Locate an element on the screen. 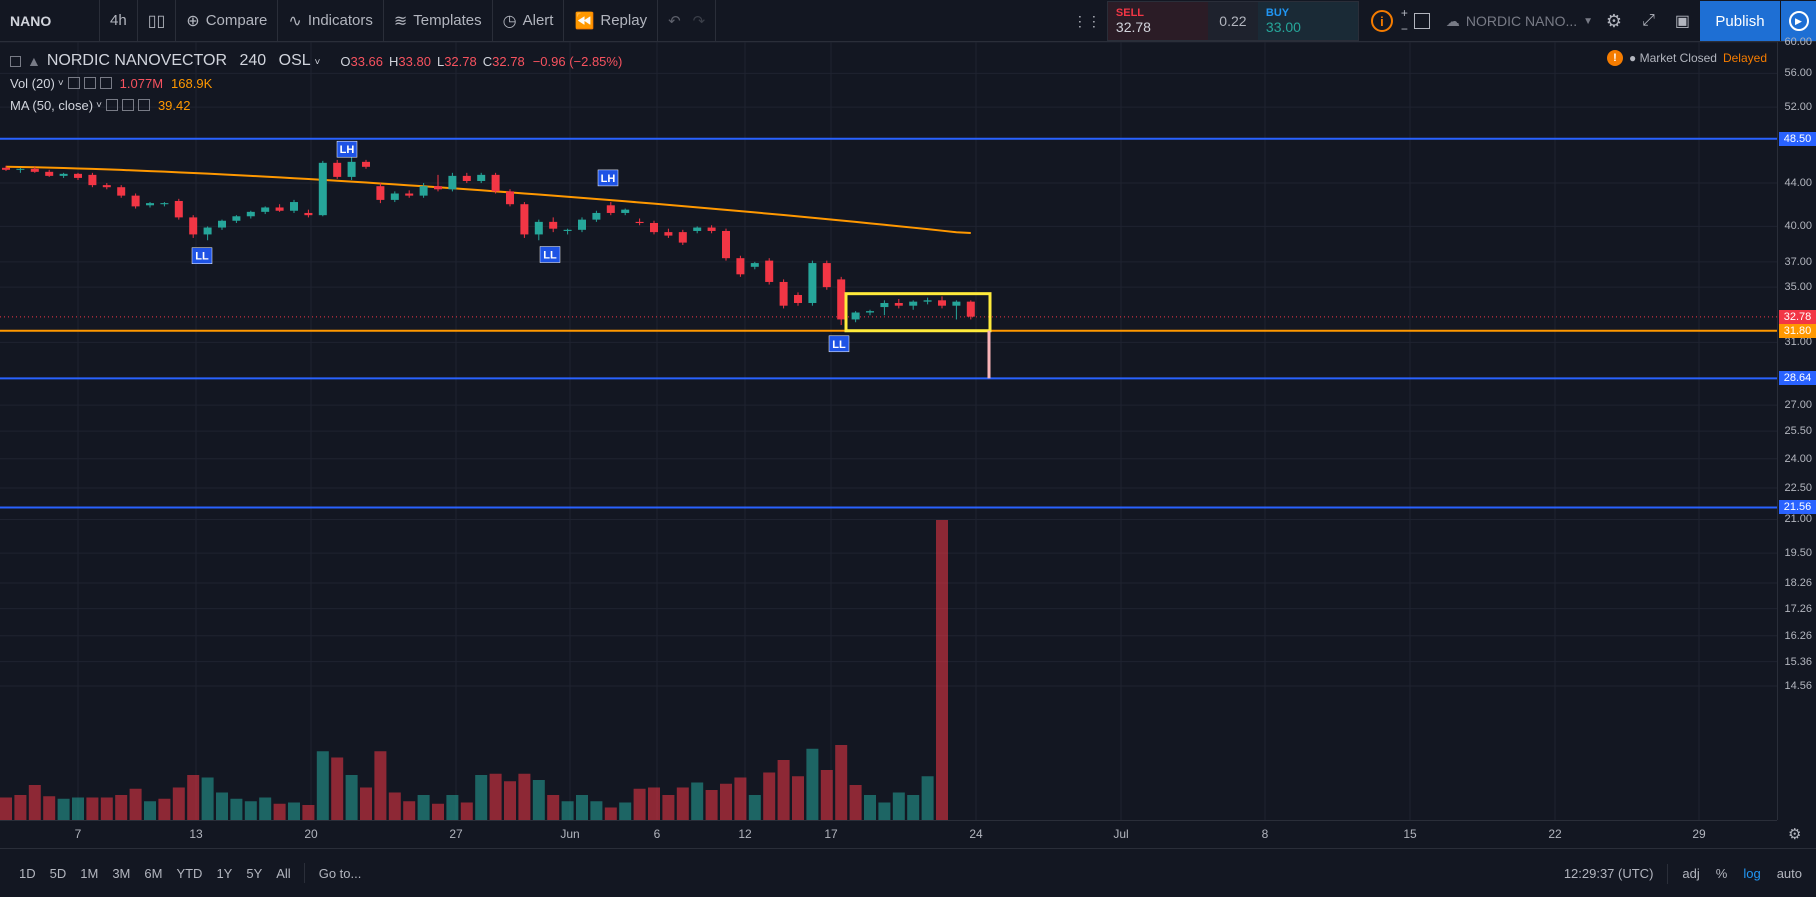  flag-icon: ▲ is located at coordinates (34, 61).